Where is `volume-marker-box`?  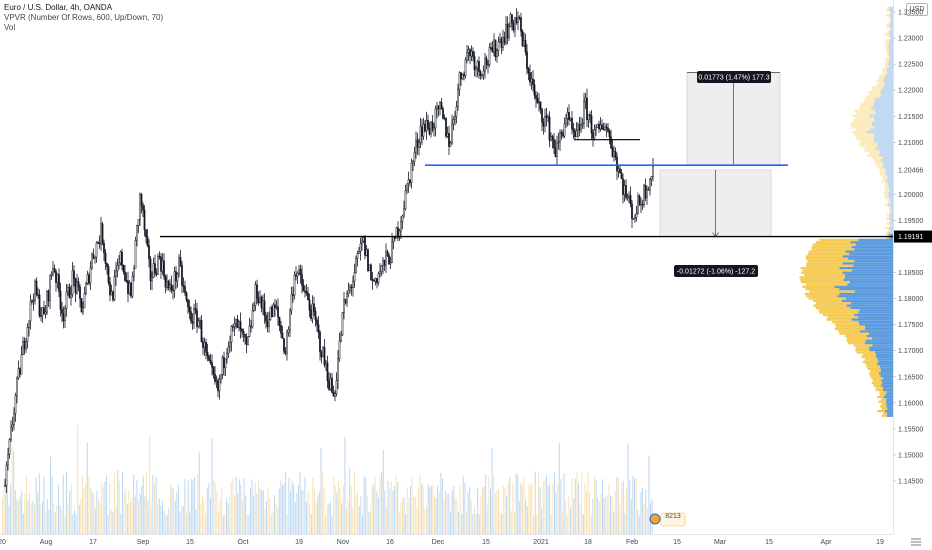
volume-marker-box is located at coordinates (673, 519).